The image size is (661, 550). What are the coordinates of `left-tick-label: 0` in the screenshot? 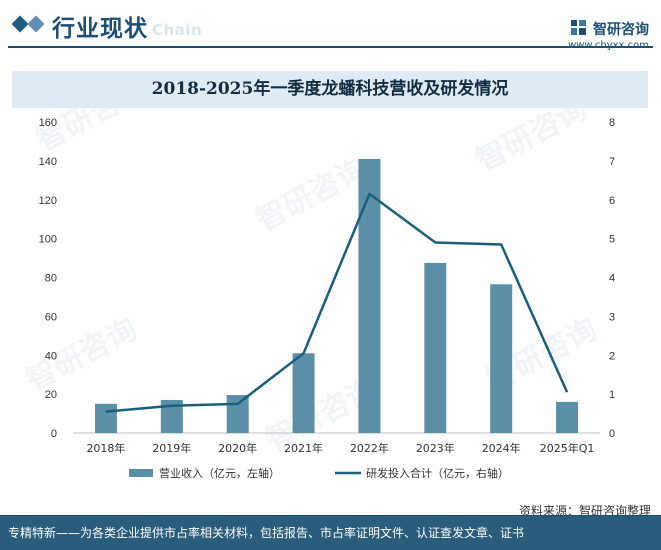 It's located at (54, 434).